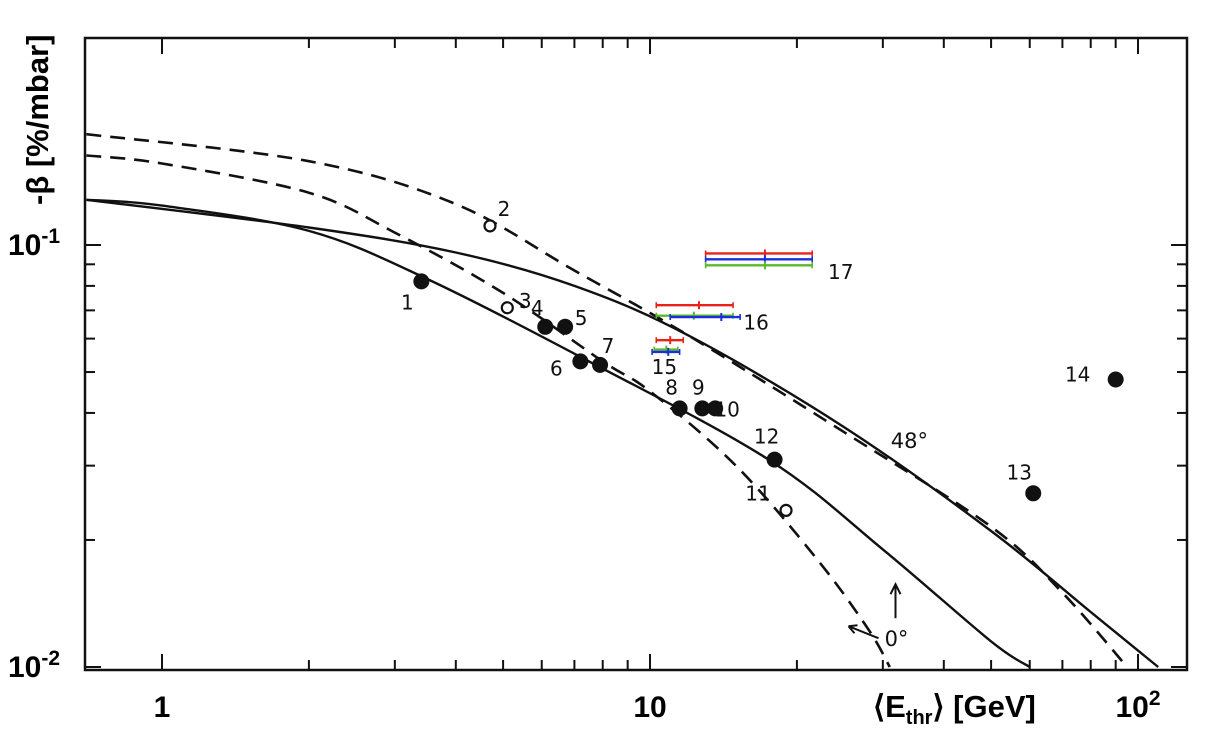 The width and height of the screenshot is (1226, 730). What do you see at coordinates (897, 639) in the screenshot?
I see `annotation-2: 0°` at bounding box center [897, 639].